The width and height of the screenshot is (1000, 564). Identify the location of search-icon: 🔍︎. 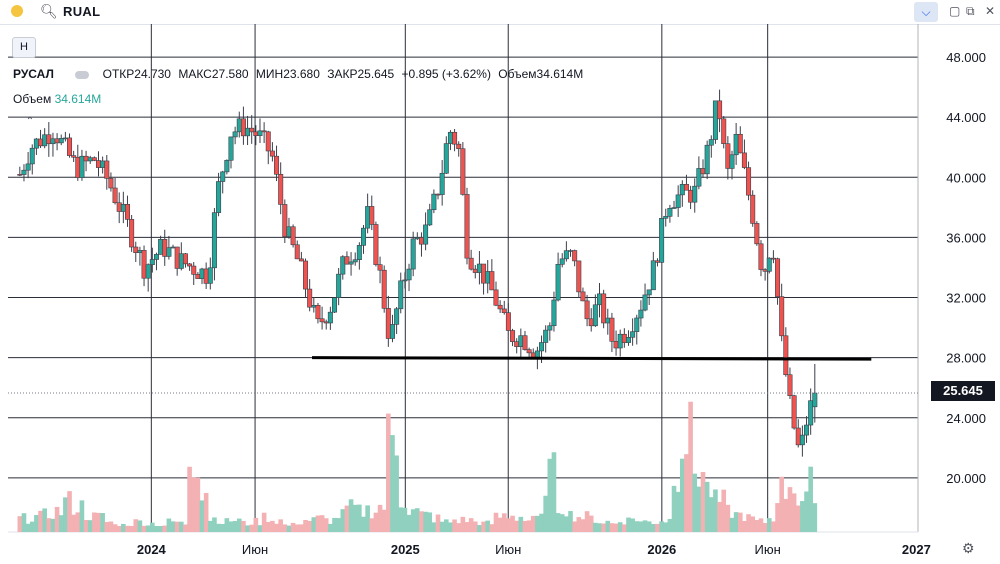
(49, 11).